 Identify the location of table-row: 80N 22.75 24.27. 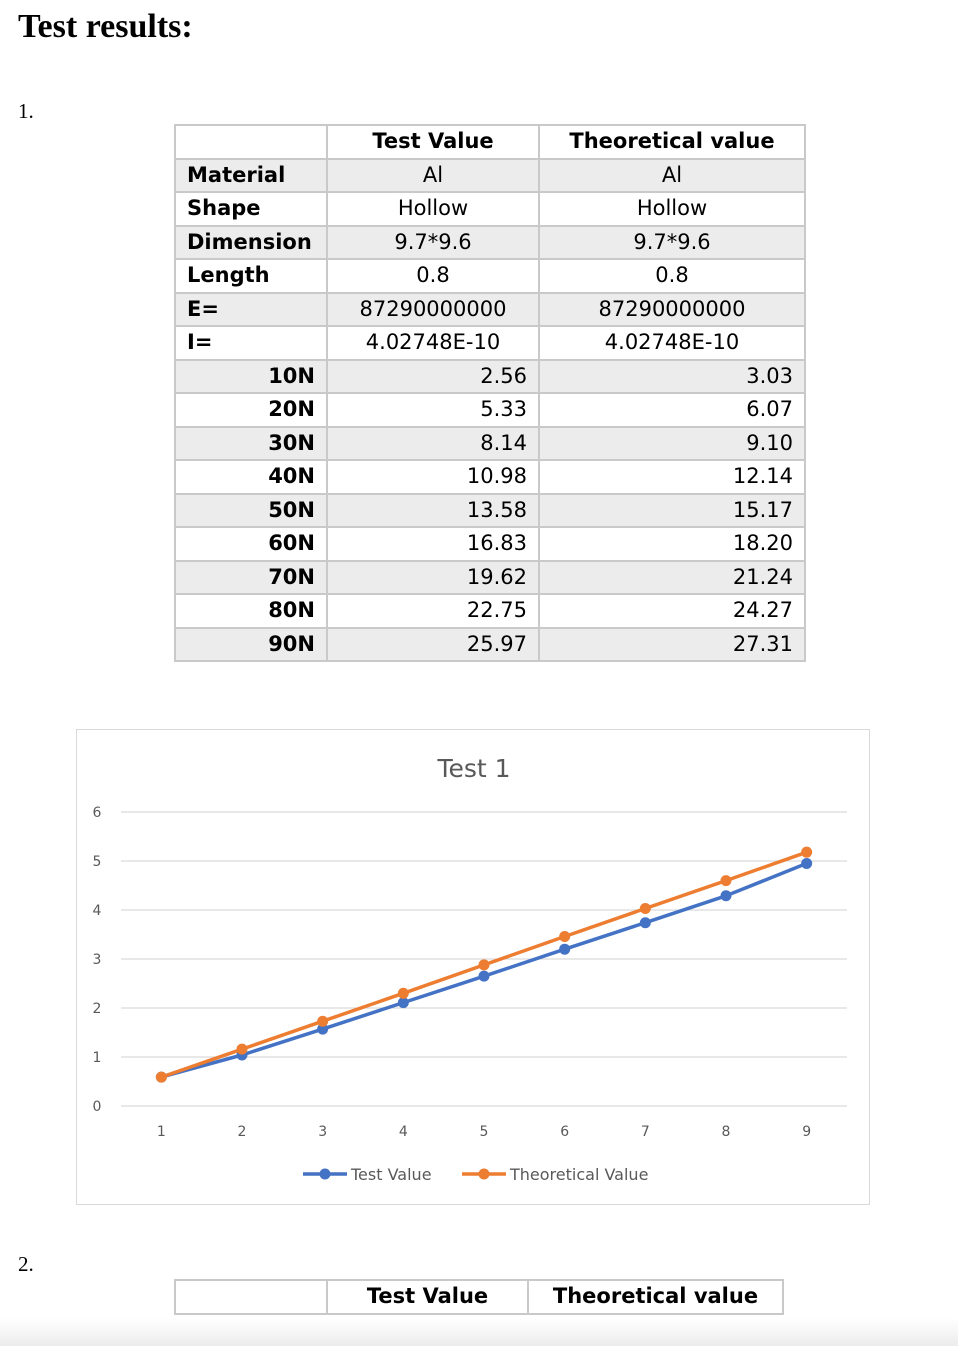
(490, 611).